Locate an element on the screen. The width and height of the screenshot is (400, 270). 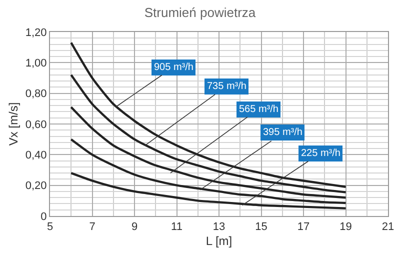
chart-title: Strumień powietrza is located at coordinates (200, 12).